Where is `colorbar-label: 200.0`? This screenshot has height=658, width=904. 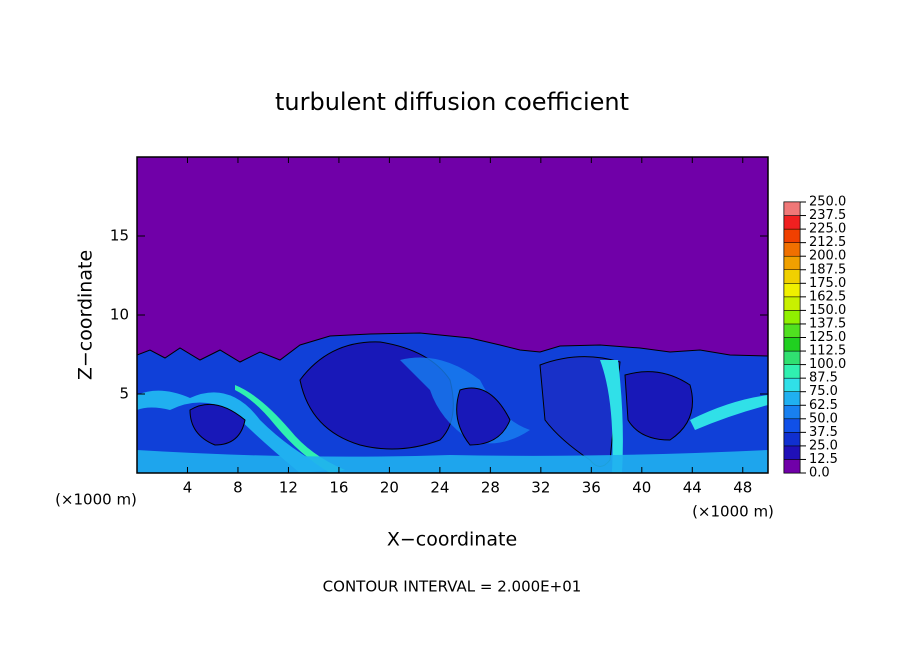 colorbar-label: 200.0 is located at coordinates (827, 256).